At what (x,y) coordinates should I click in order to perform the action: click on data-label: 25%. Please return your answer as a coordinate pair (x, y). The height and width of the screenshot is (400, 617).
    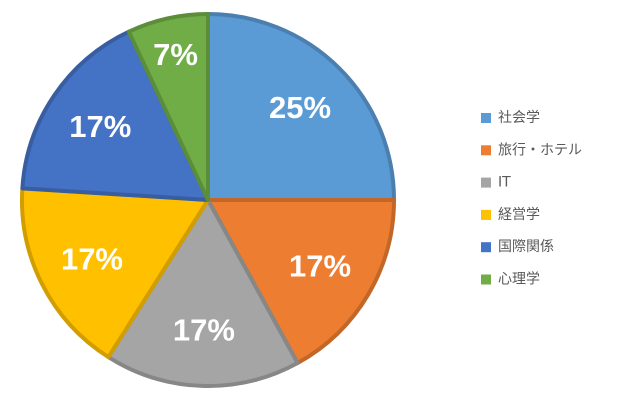
    Looking at the image, I should click on (300, 107).